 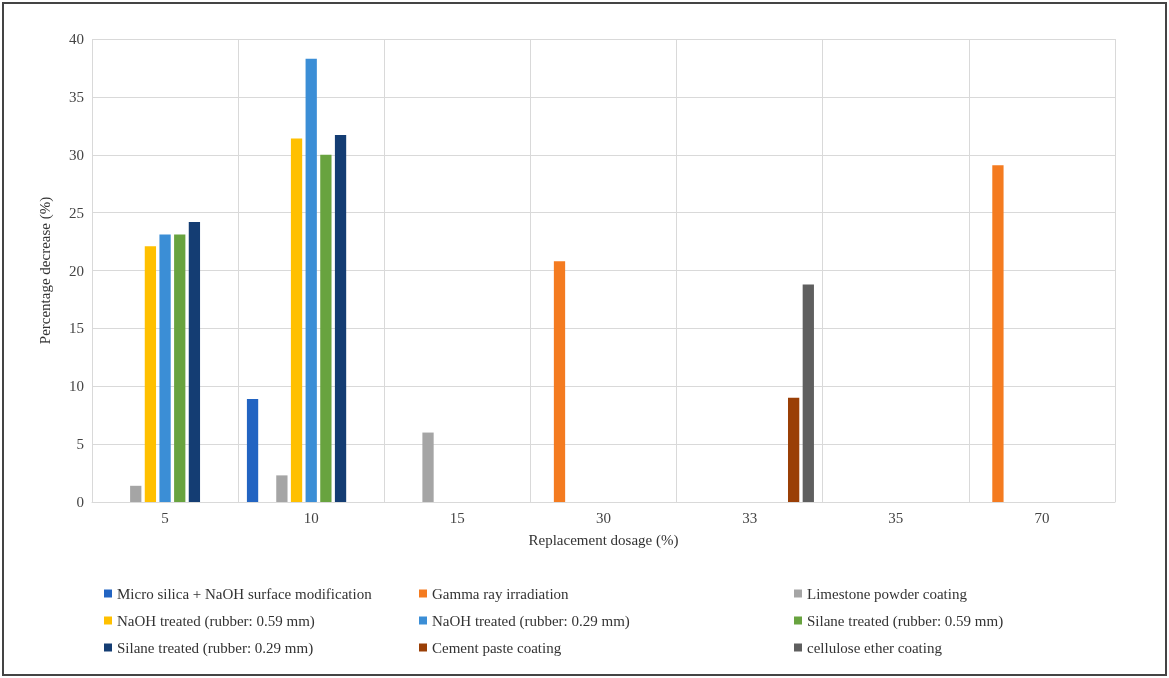 What do you see at coordinates (76, 39) in the screenshot?
I see `y-tick-label: 40` at bounding box center [76, 39].